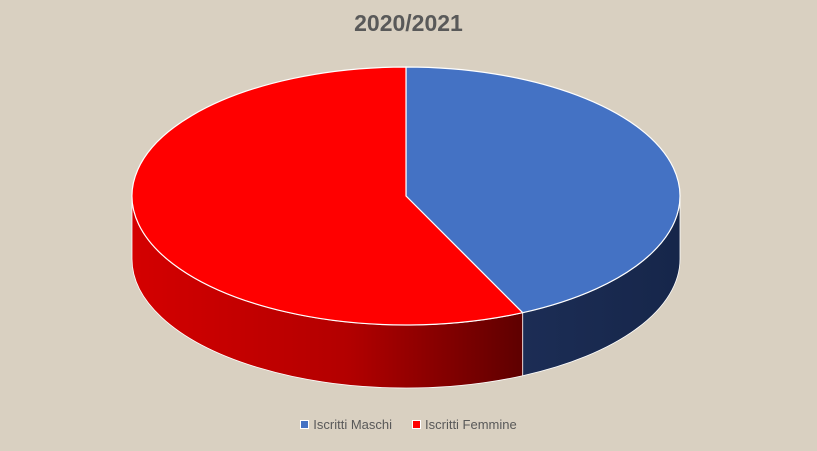 This screenshot has height=451, width=817. Describe the element at coordinates (416, 424) in the screenshot. I see `legend-swatch-femmine` at that location.